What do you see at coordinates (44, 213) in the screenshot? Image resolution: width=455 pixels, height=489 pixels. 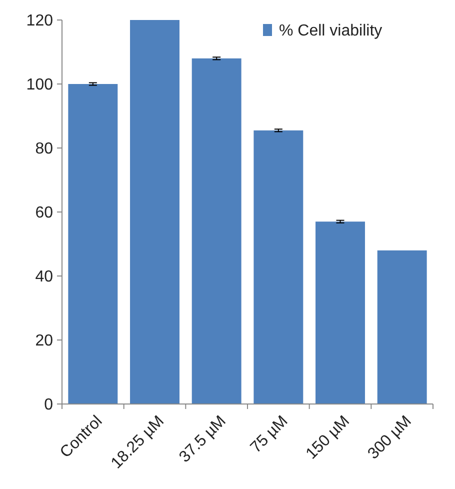 I see `y-tick-label: 60` at bounding box center [44, 213].